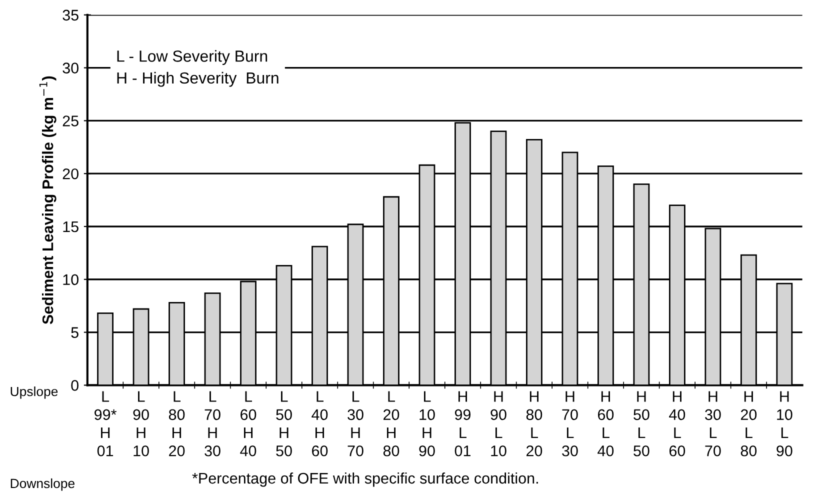  I want to click on y-tick-label: 20, so click(70, 174).